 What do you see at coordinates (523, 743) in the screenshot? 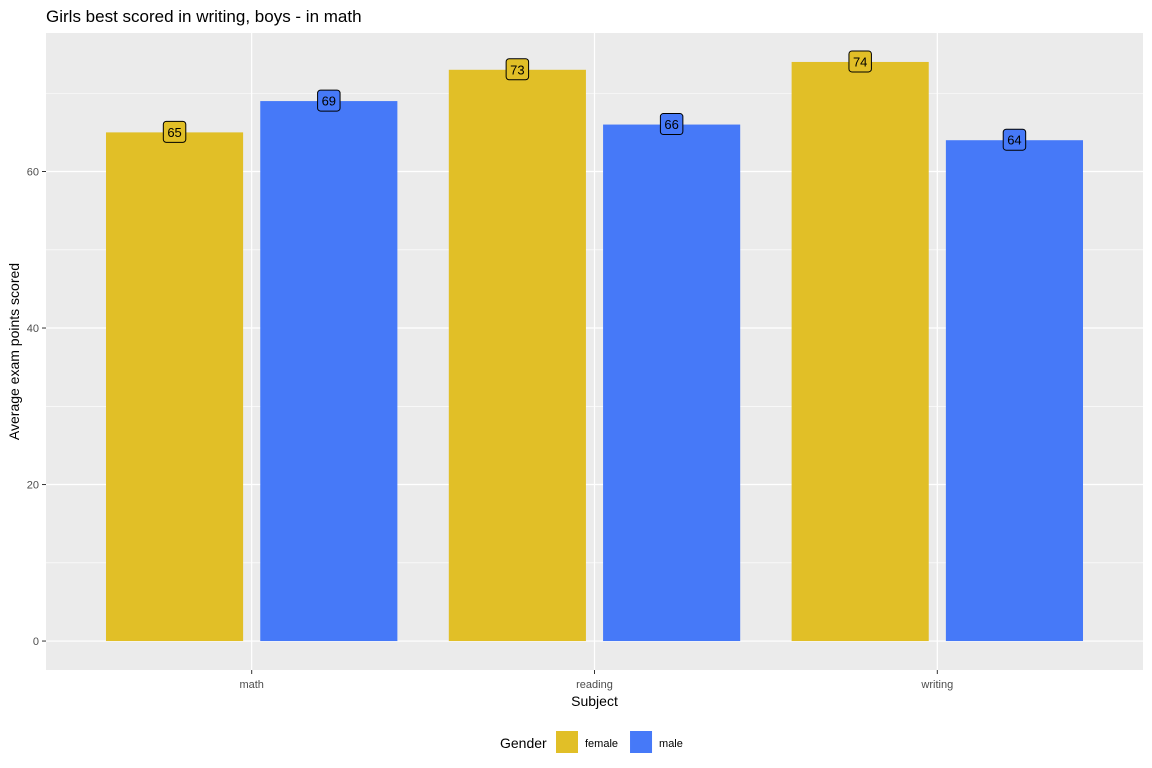
I see `legend-title: Gender` at bounding box center [523, 743].